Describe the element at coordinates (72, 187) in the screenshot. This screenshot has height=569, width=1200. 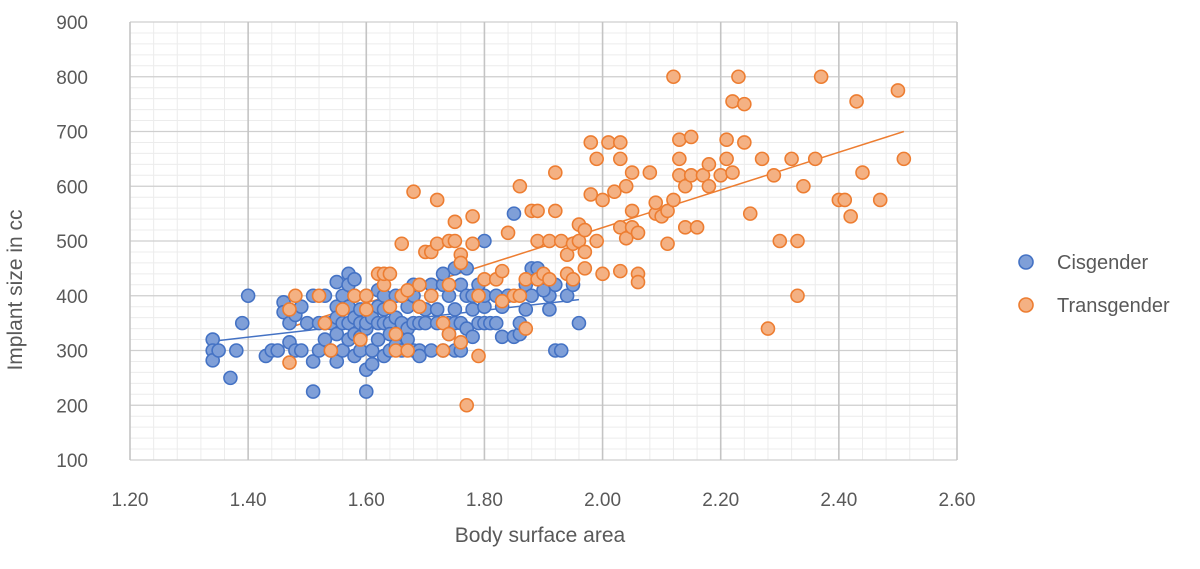
I see `y-tick-label: 600` at that location.